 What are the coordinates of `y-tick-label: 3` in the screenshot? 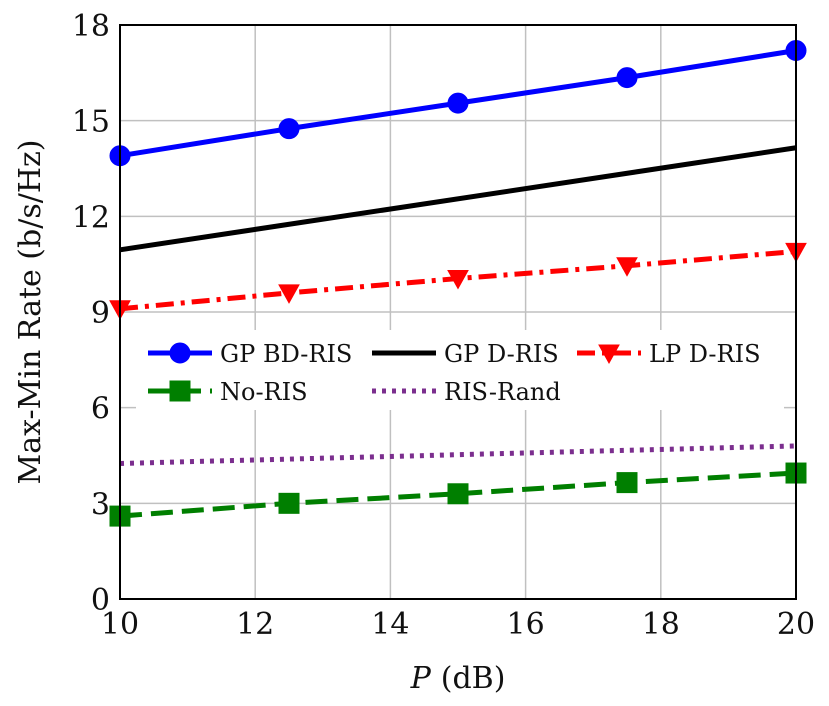 It's located at (100, 504).